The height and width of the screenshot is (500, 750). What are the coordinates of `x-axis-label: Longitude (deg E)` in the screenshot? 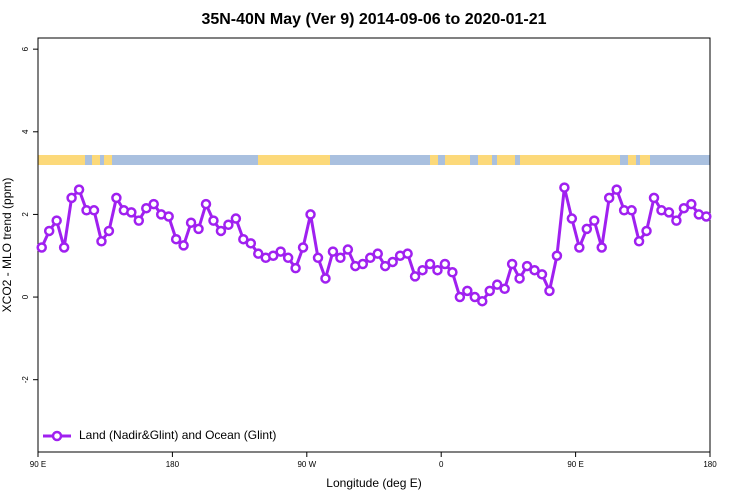 It's located at (373, 483).